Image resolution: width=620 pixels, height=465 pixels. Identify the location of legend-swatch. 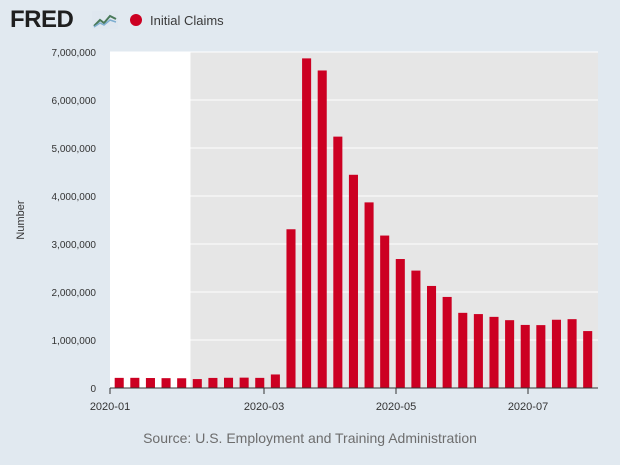
(136, 20).